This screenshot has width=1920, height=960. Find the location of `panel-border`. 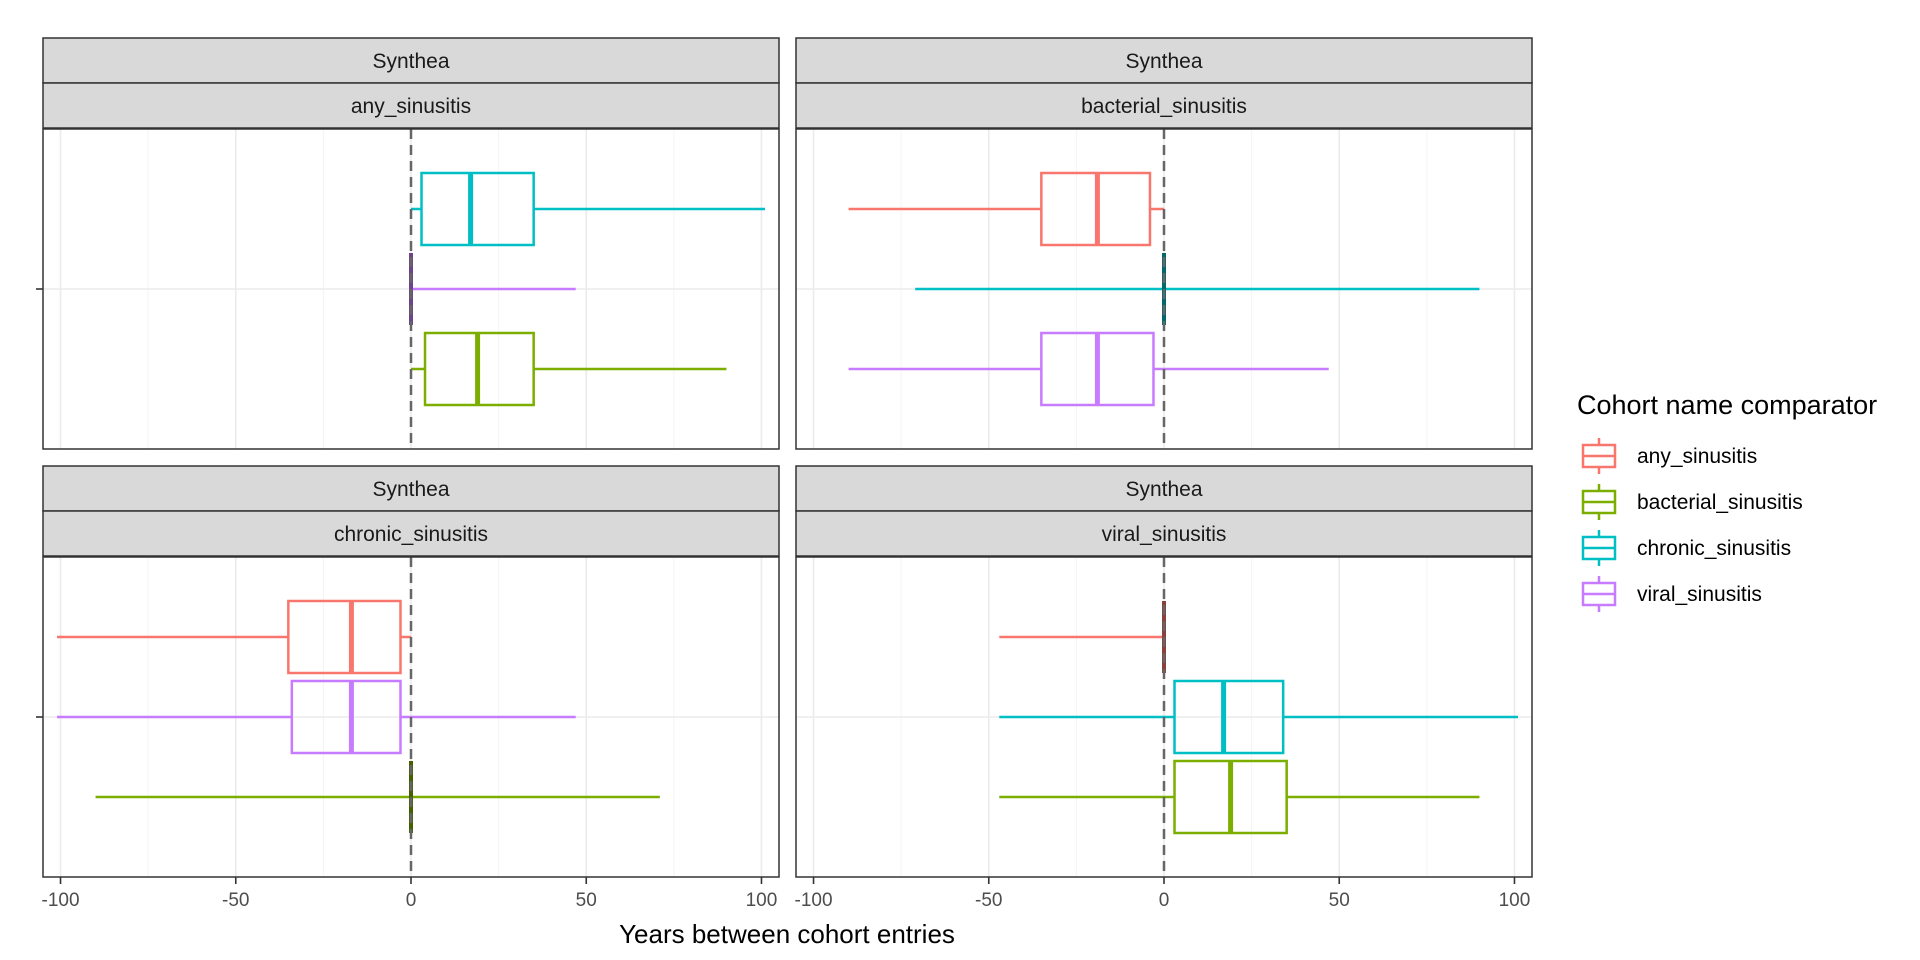

panel-border is located at coordinates (1164, 289).